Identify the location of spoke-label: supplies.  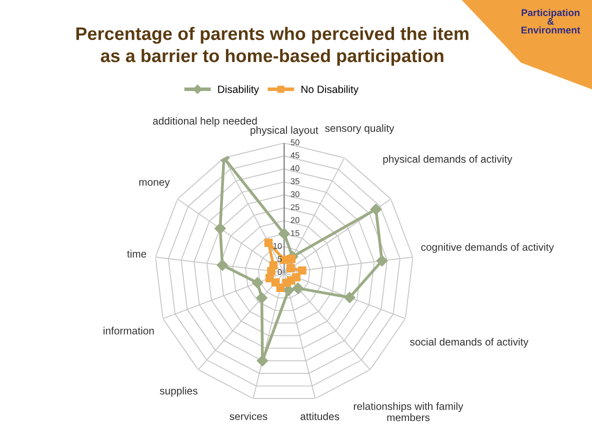
(179, 391).